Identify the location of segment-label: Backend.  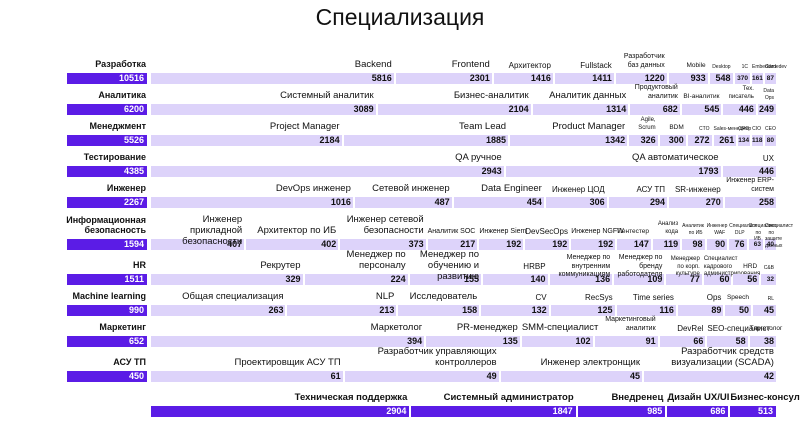
(373, 64).